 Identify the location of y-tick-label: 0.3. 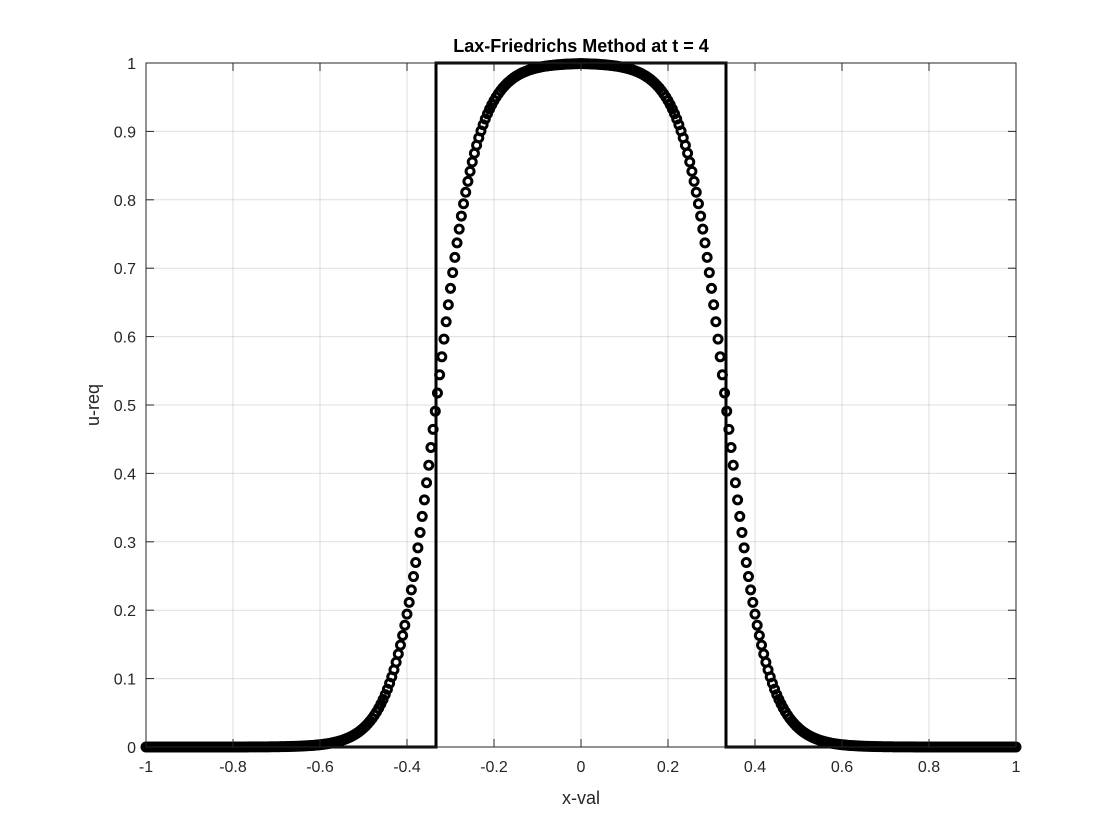
(125, 543).